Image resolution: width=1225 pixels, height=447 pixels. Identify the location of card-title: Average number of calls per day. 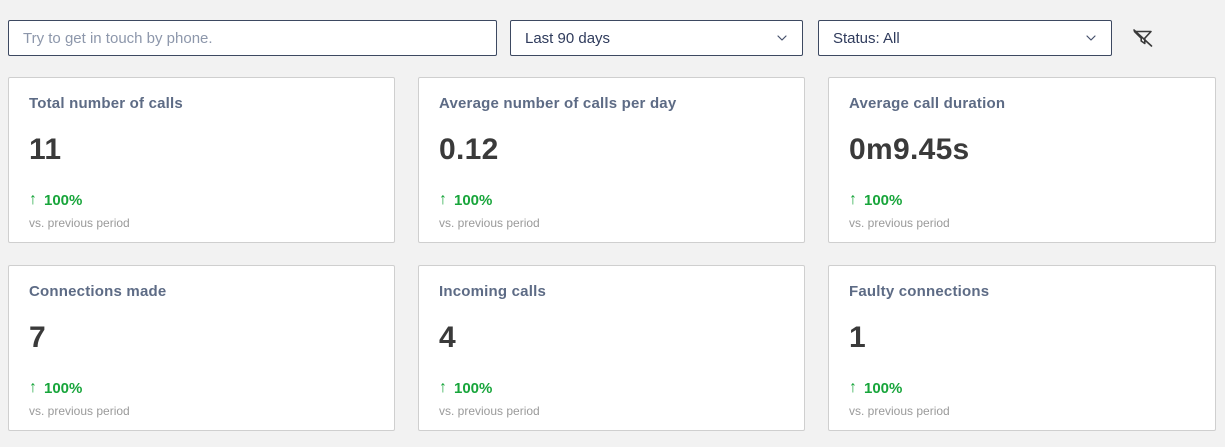
(558, 103).